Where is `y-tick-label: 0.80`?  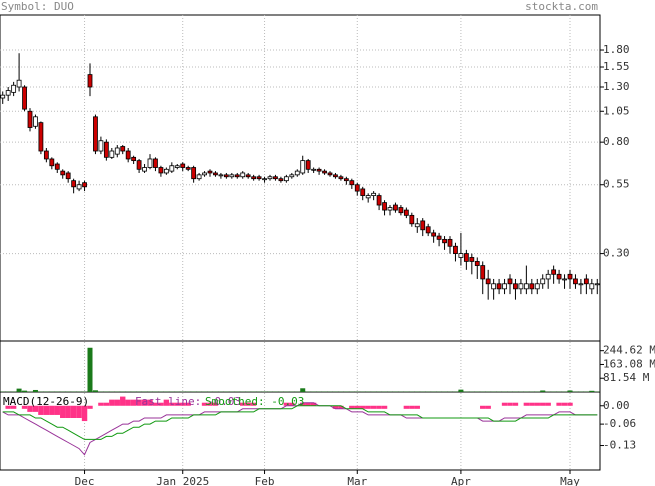 y-tick-label: 0.80 is located at coordinates (616, 141).